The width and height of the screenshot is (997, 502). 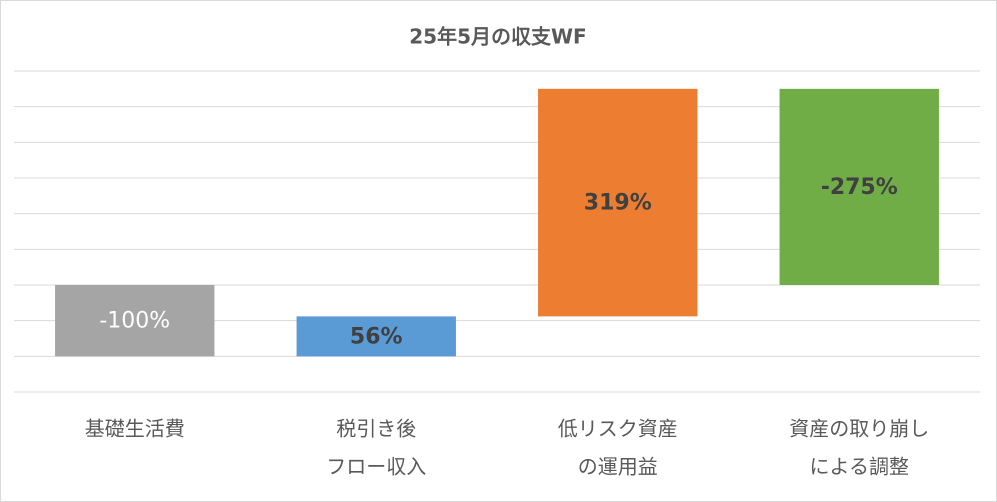 What do you see at coordinates (618, 429) in the screenshot?
I see `x-tick-label: 低リスク資産` at bounding box center [618, 429].